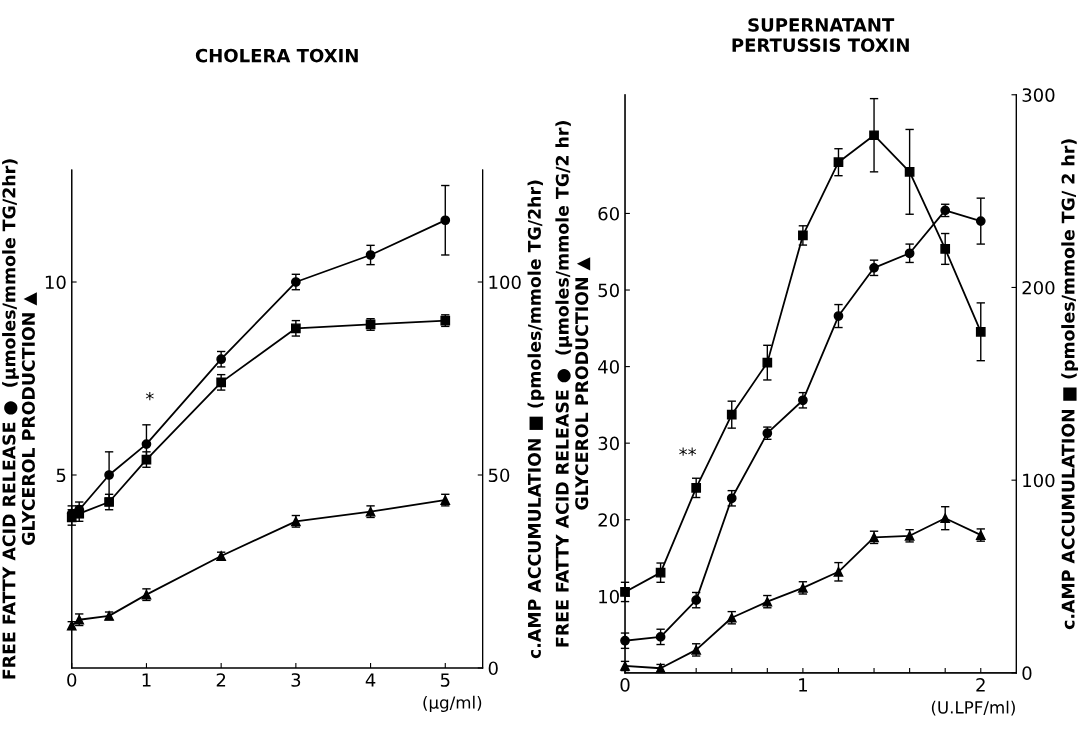 This screenshot has width=1087, height=729. I want to click on annotation: **, so click(688, 451).